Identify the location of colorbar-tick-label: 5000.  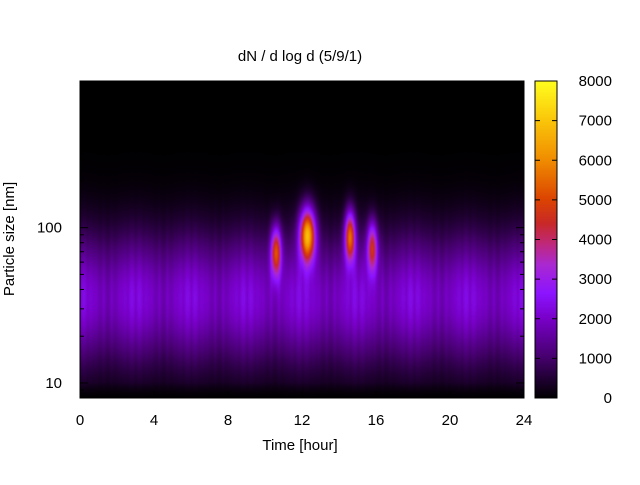
(595, 200).